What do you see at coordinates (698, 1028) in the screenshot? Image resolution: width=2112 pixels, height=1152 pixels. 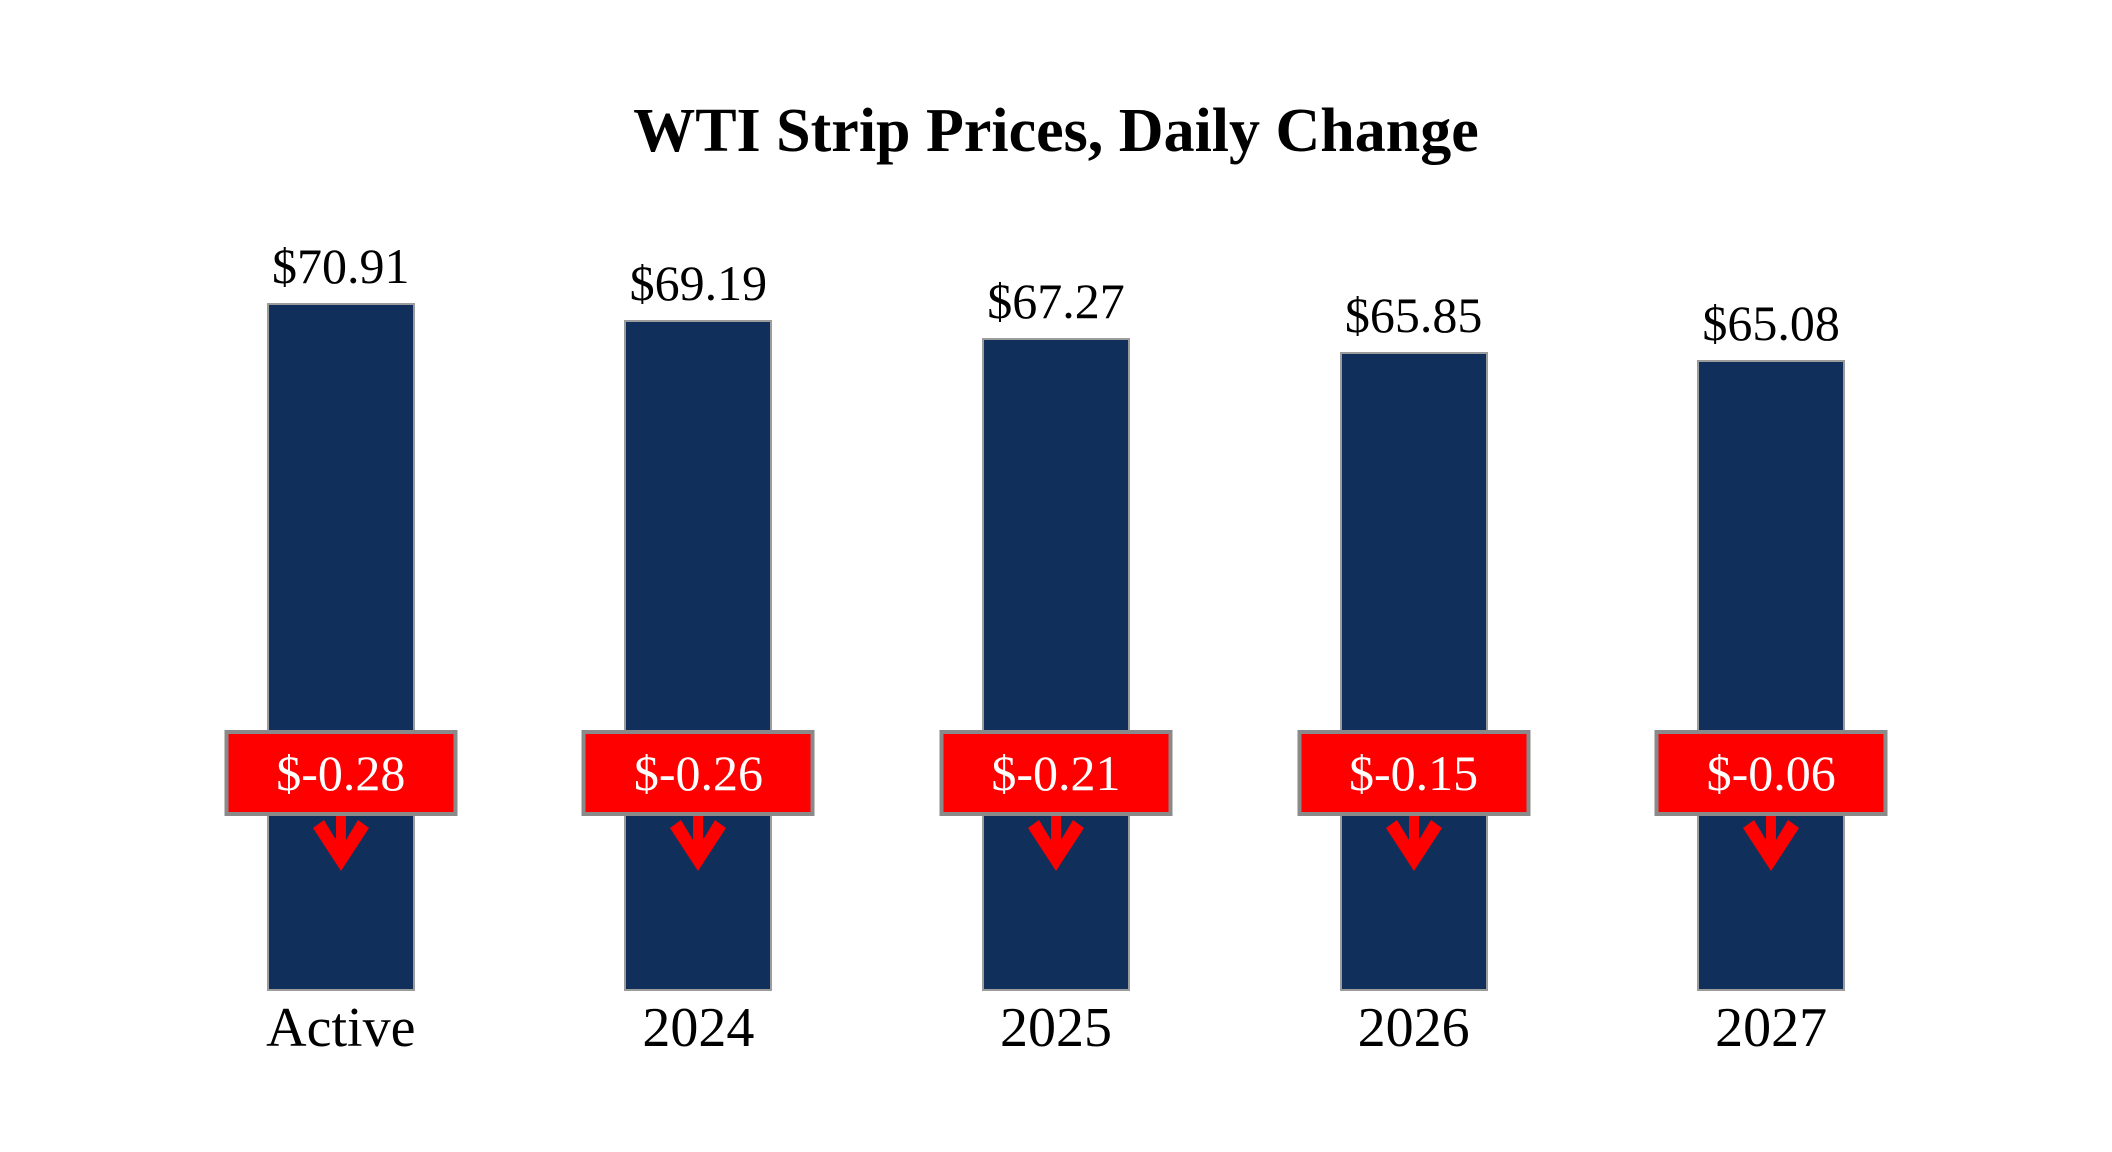 I see `category-label: 2024` at bounding box center [698, 1028].